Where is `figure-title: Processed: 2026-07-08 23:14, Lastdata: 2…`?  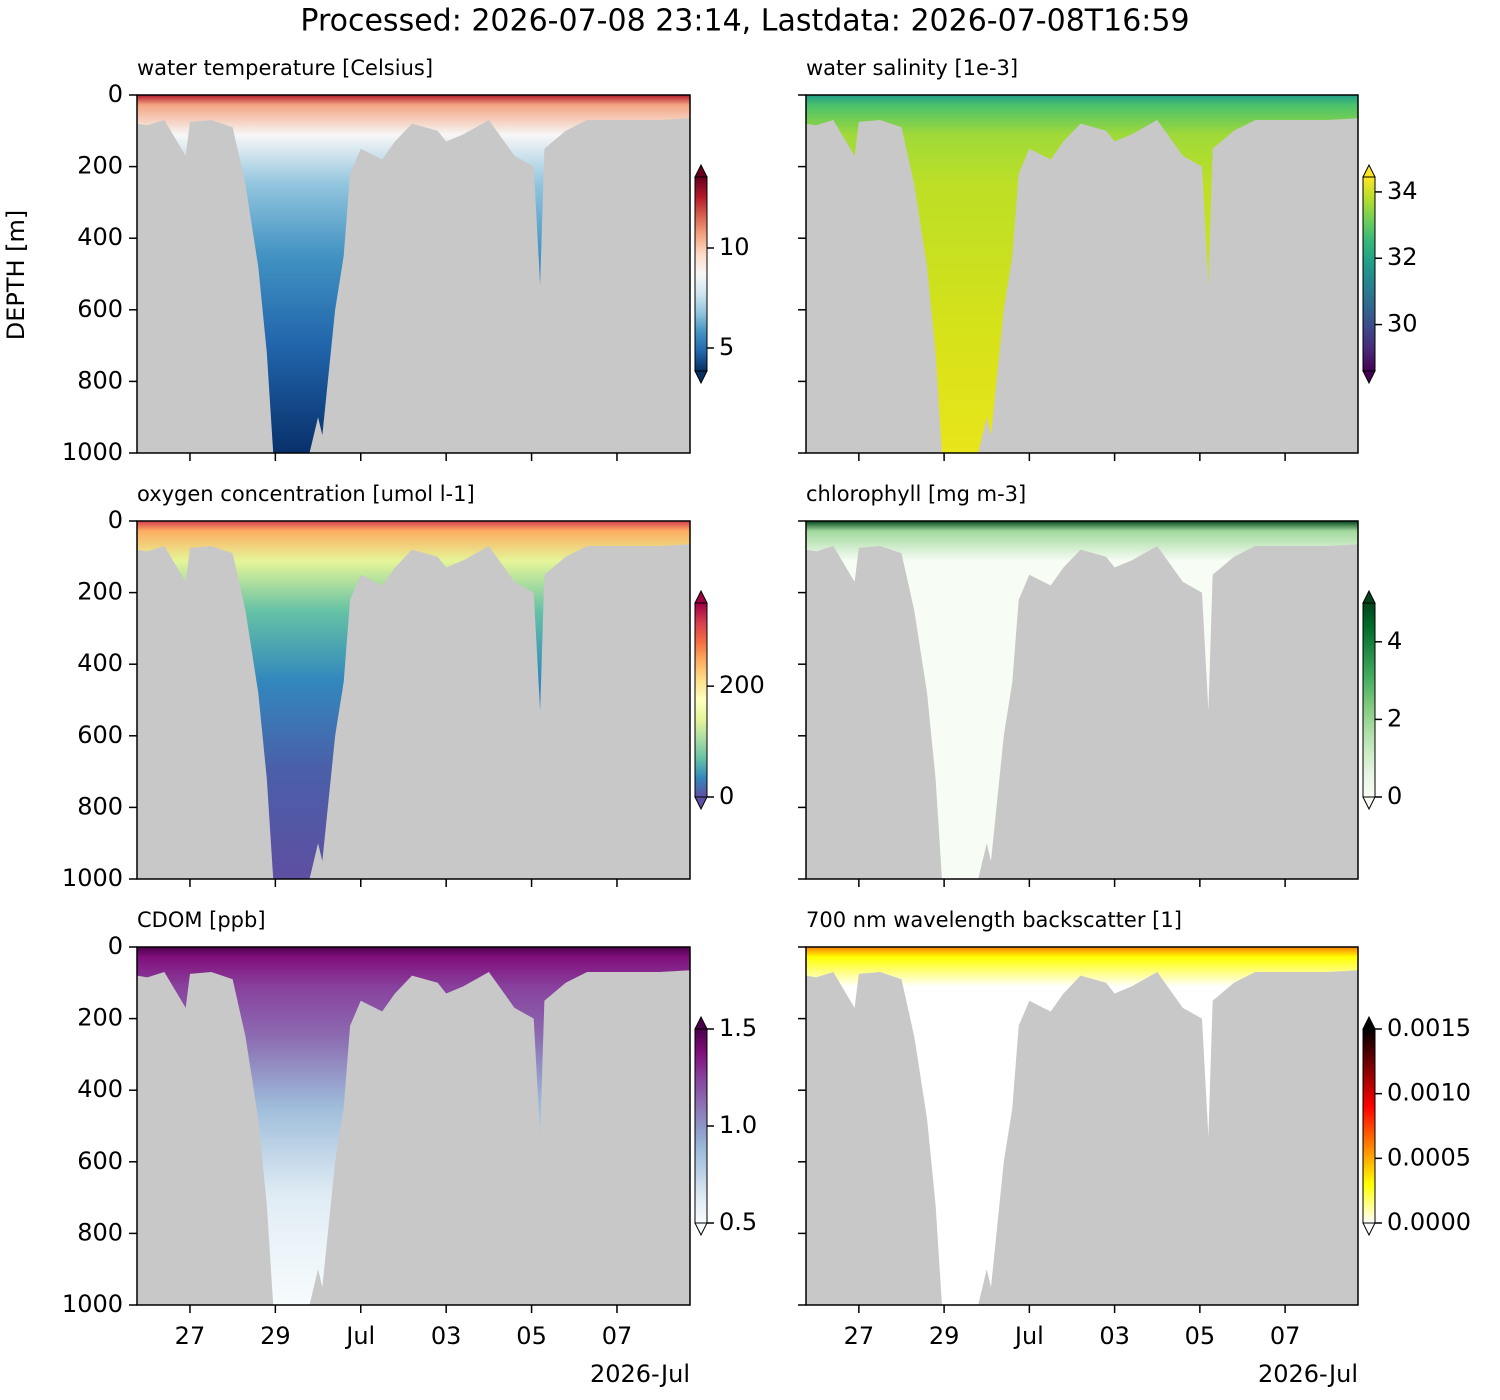
figure-title: Processed: 2026-07-08 23:14, Lastdata: 2… is located at coordinates (744, 21).